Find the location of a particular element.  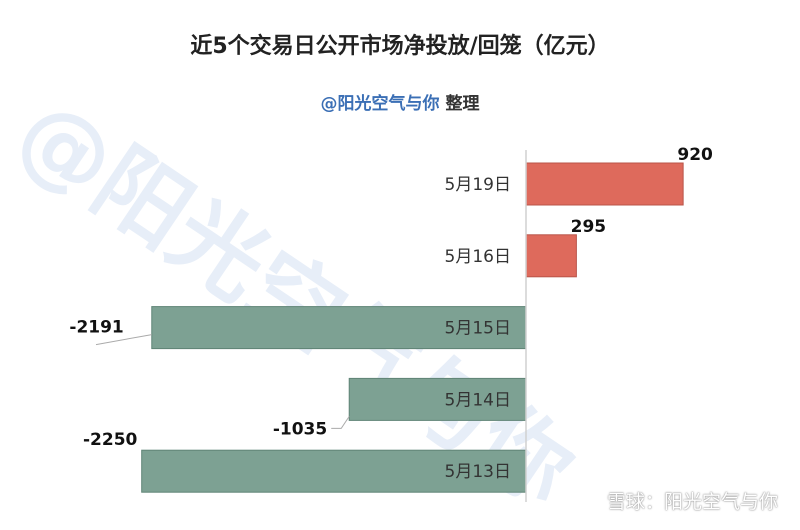

subtitle-suffix: 整理 is located at coordinates (462, 104).